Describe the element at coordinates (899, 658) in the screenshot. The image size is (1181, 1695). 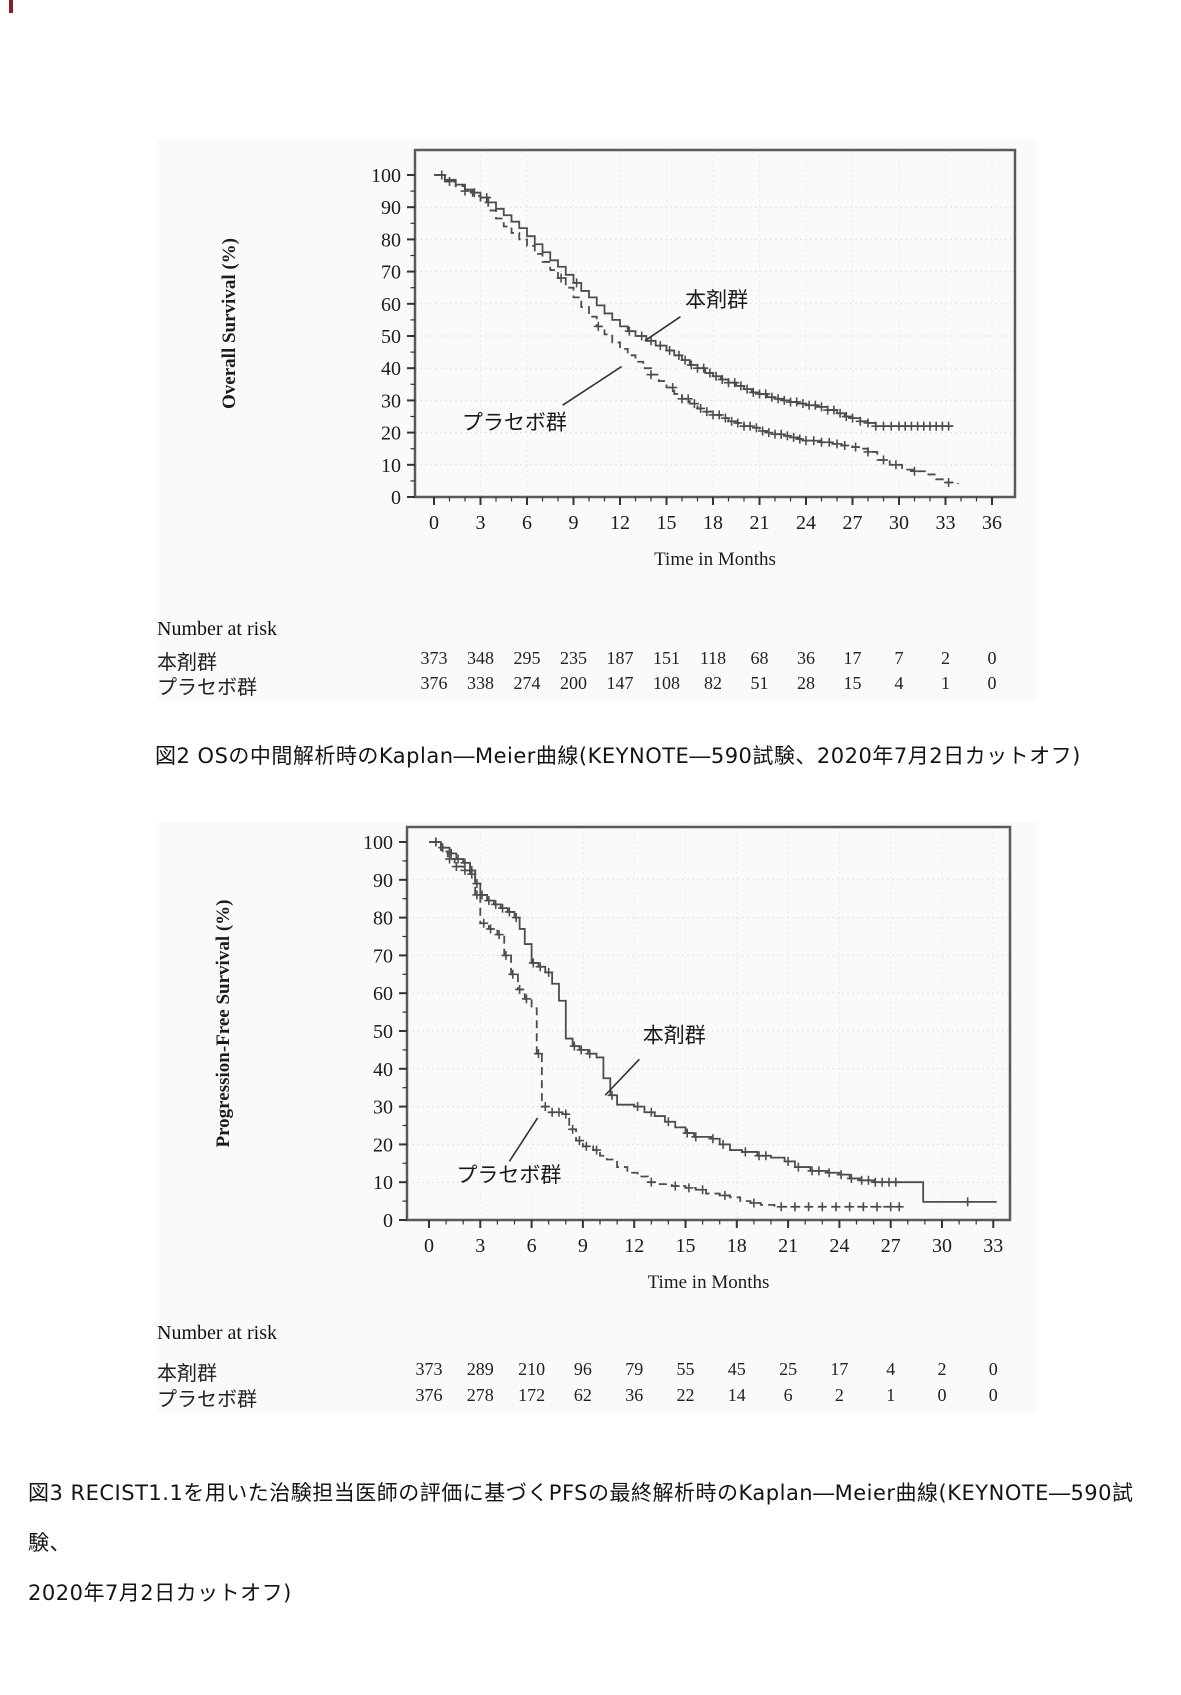
I see `risk-value: 7` at that location.